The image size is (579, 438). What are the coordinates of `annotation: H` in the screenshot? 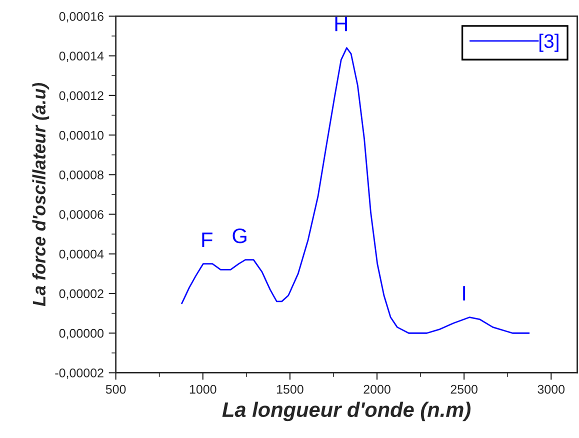 It's located at (341, 24).